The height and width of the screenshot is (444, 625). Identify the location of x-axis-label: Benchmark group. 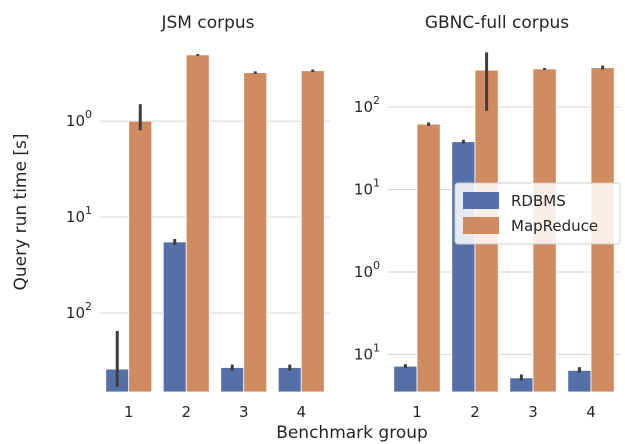
(352, 433).